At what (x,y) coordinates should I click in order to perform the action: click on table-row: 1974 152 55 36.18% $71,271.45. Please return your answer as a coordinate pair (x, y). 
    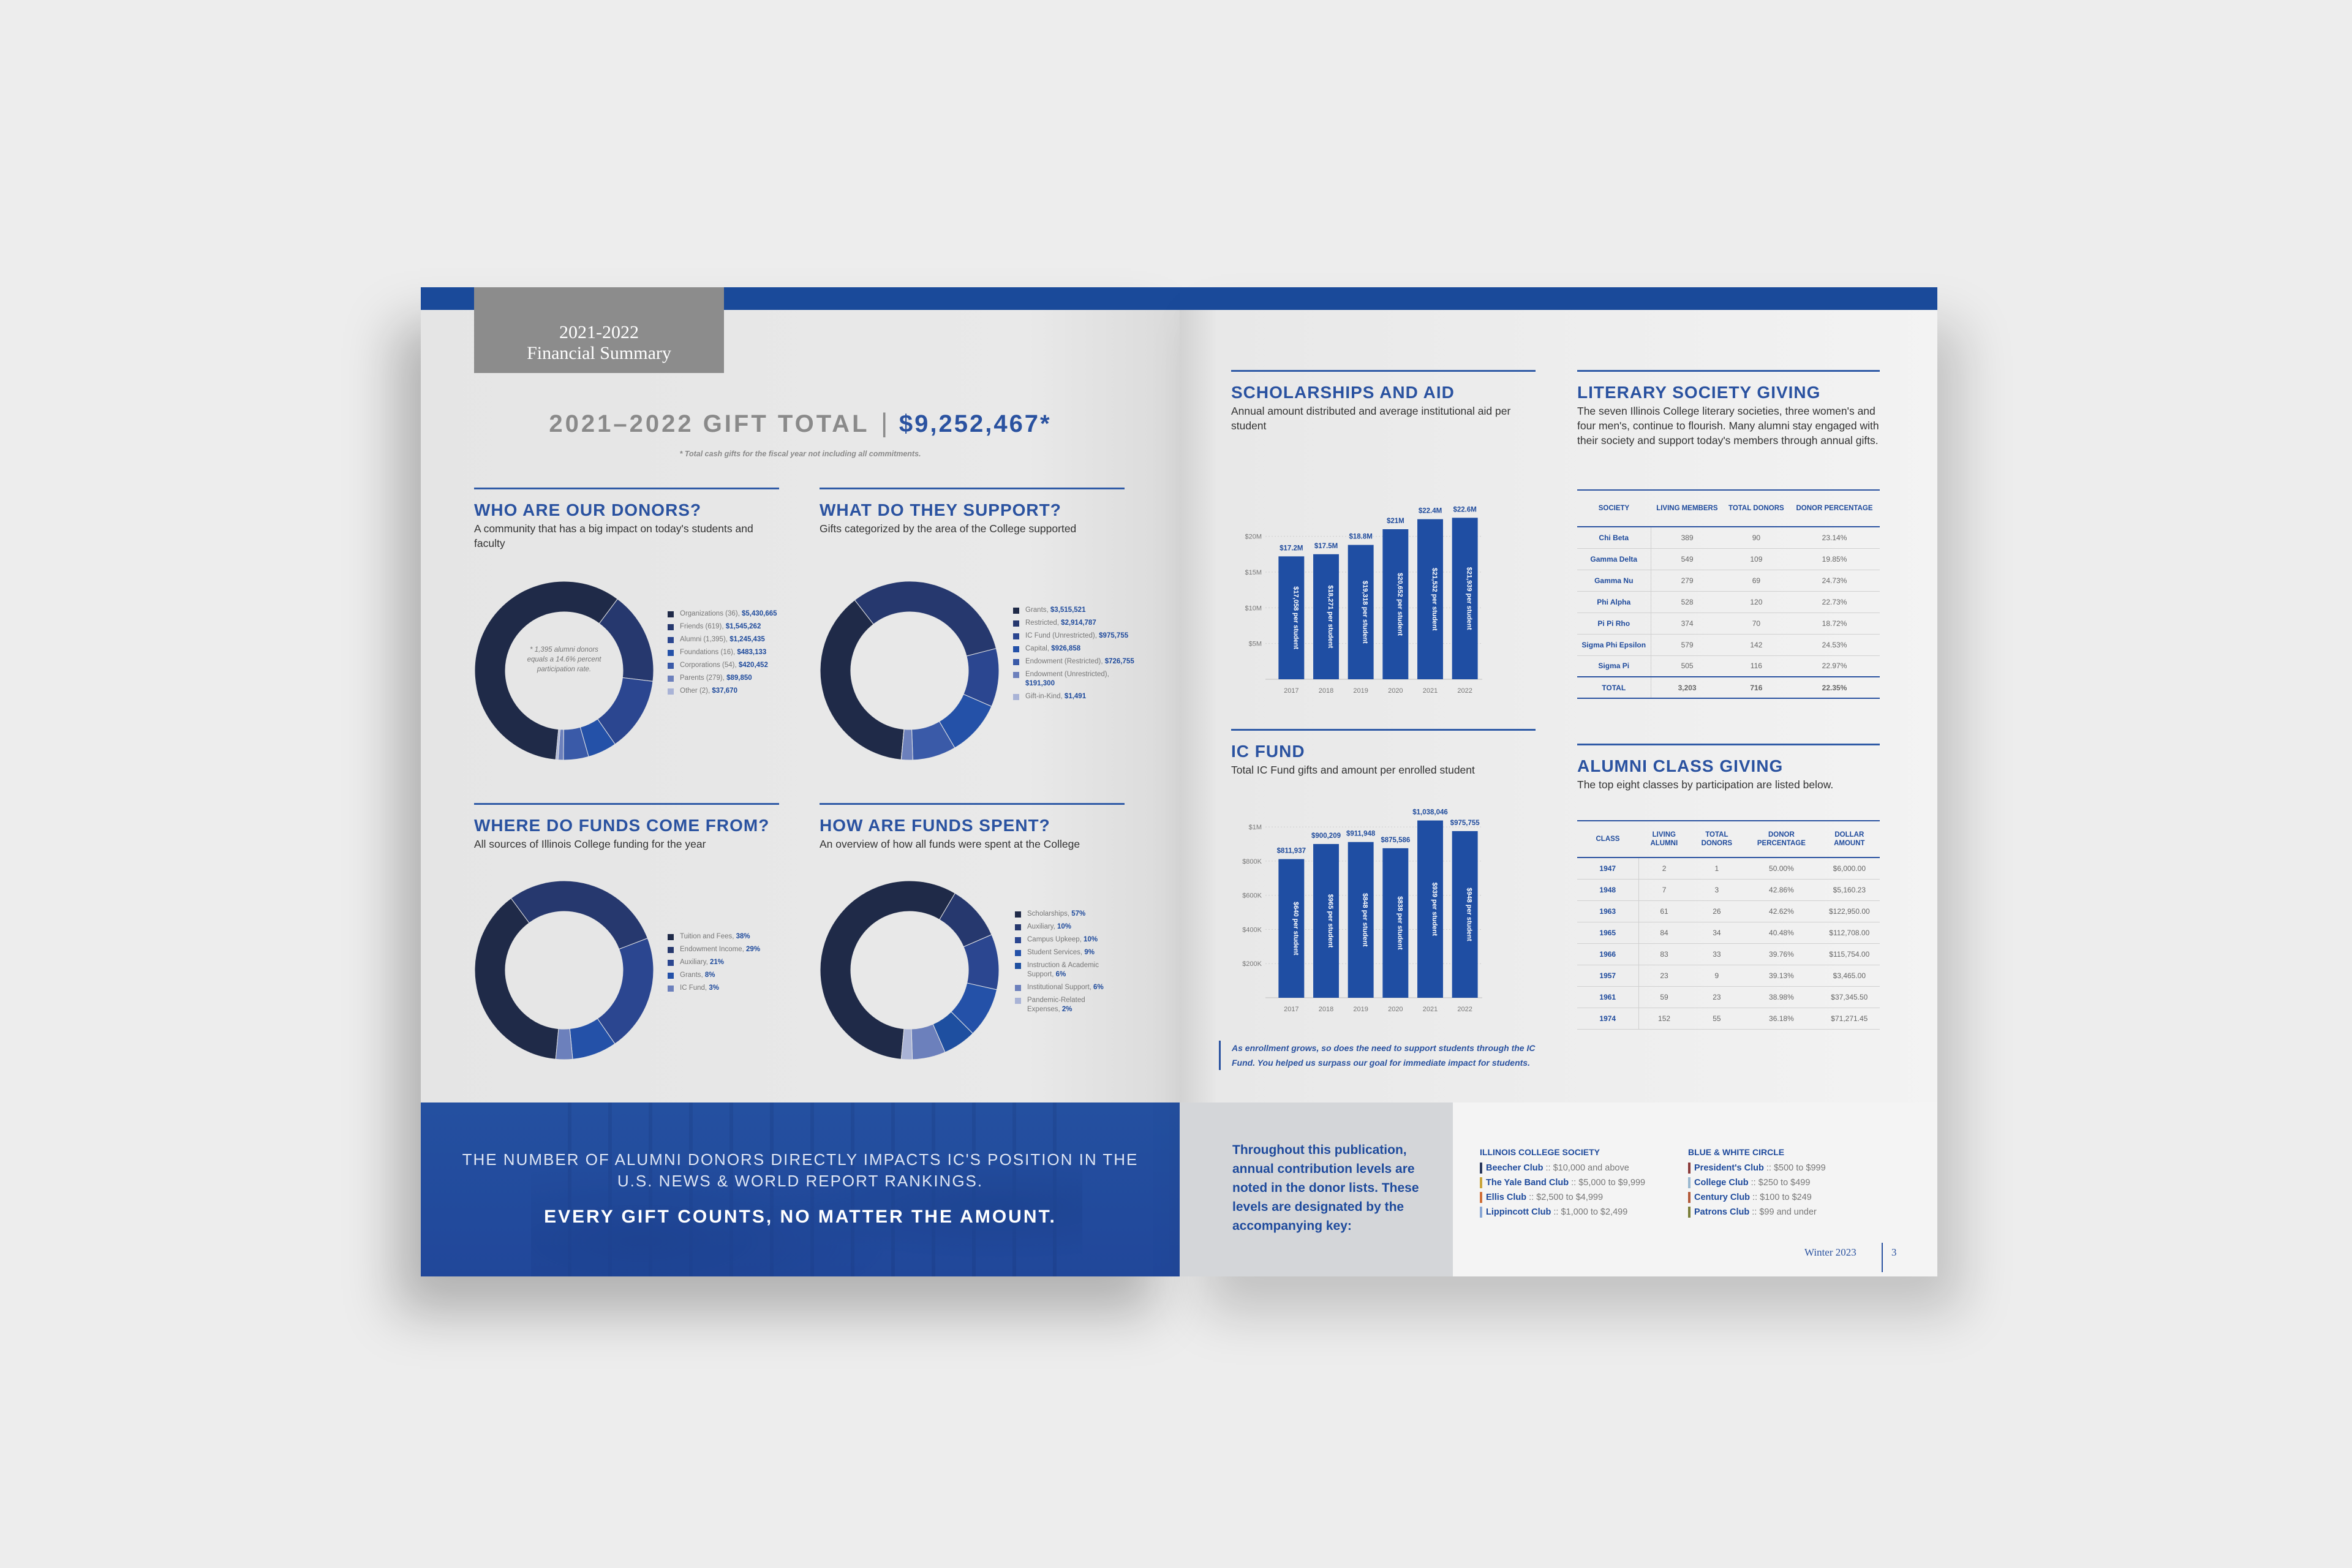
    Looking at the image, I should click on (1729, 1019).